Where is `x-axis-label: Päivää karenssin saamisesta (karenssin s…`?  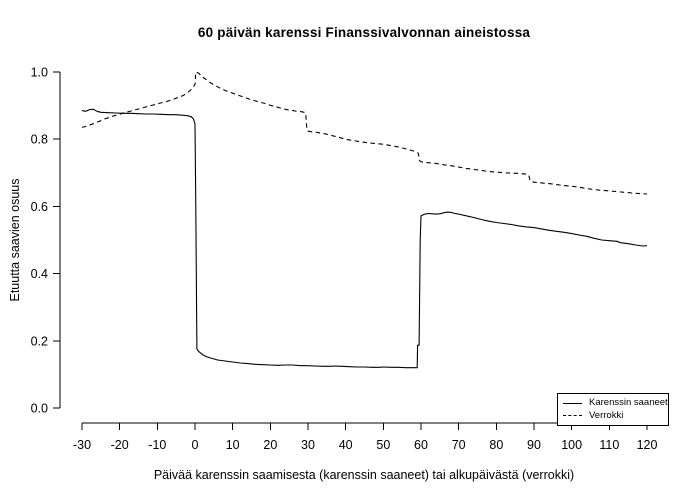
x-axis-label: Päivää karenssin saamisesta (karenssin s… is located at coordinates (364, 475).